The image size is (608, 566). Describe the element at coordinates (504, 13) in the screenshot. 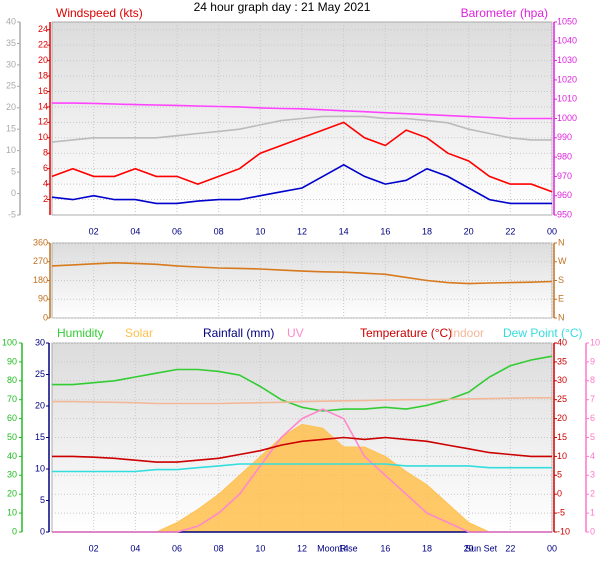

I see `axis-title: Barometer (hpa)` at that location.